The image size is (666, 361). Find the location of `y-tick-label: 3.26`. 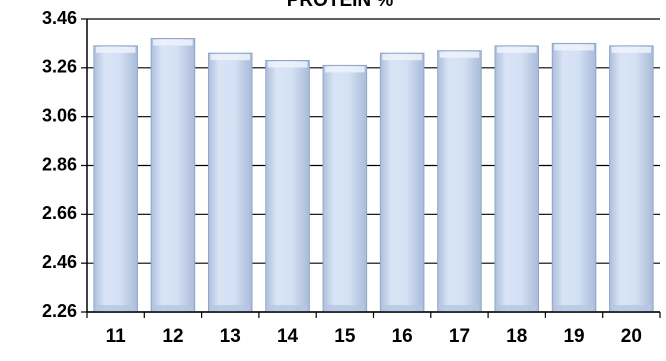

y-tick-label: 3.26 is located at coordinates (59, 67).